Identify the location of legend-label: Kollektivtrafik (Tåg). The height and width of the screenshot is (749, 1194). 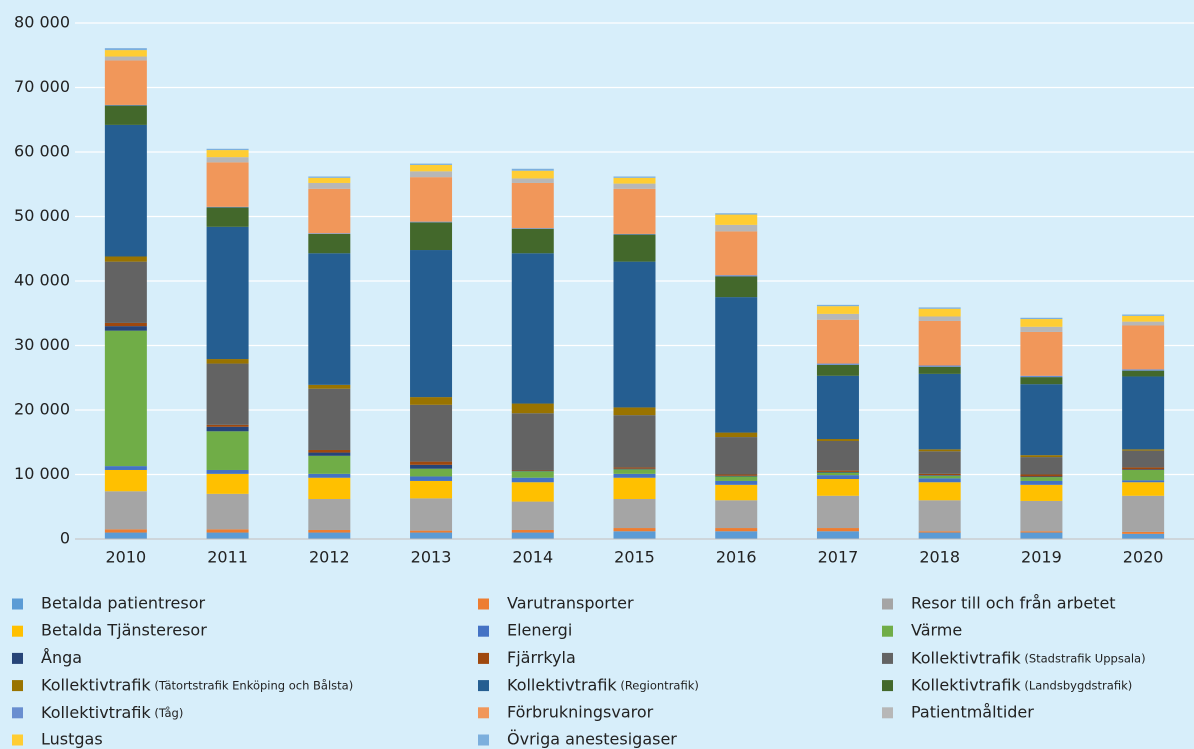
(112, 711).